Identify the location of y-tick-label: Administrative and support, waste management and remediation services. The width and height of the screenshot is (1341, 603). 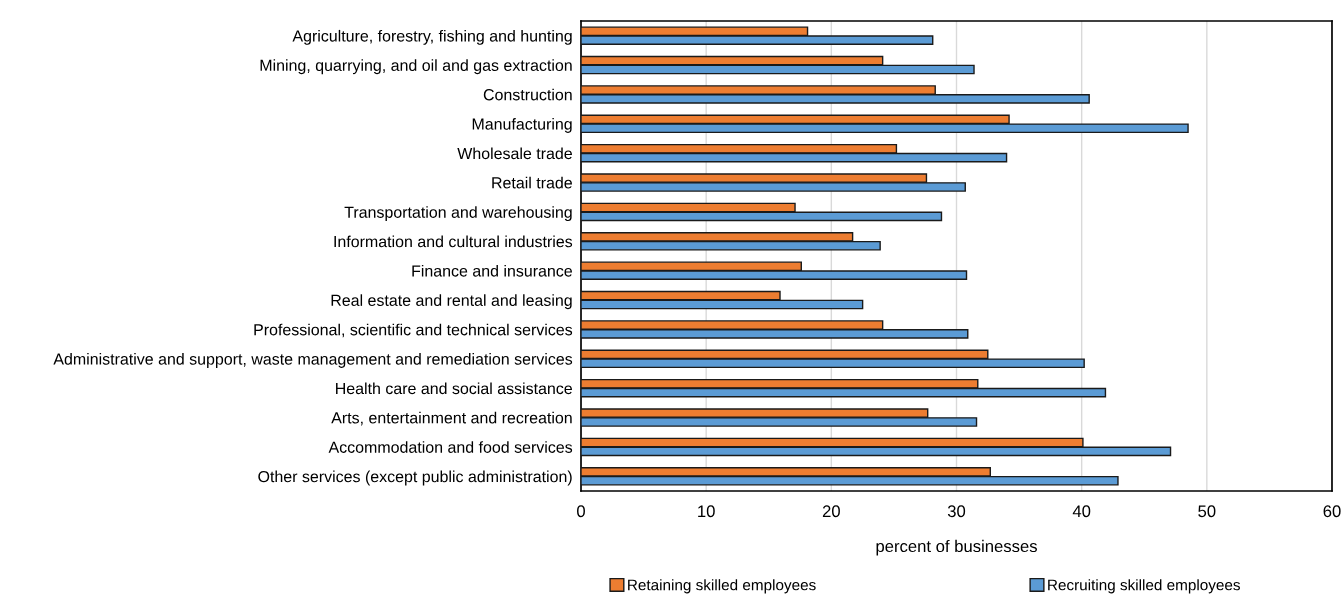
(313, 360).